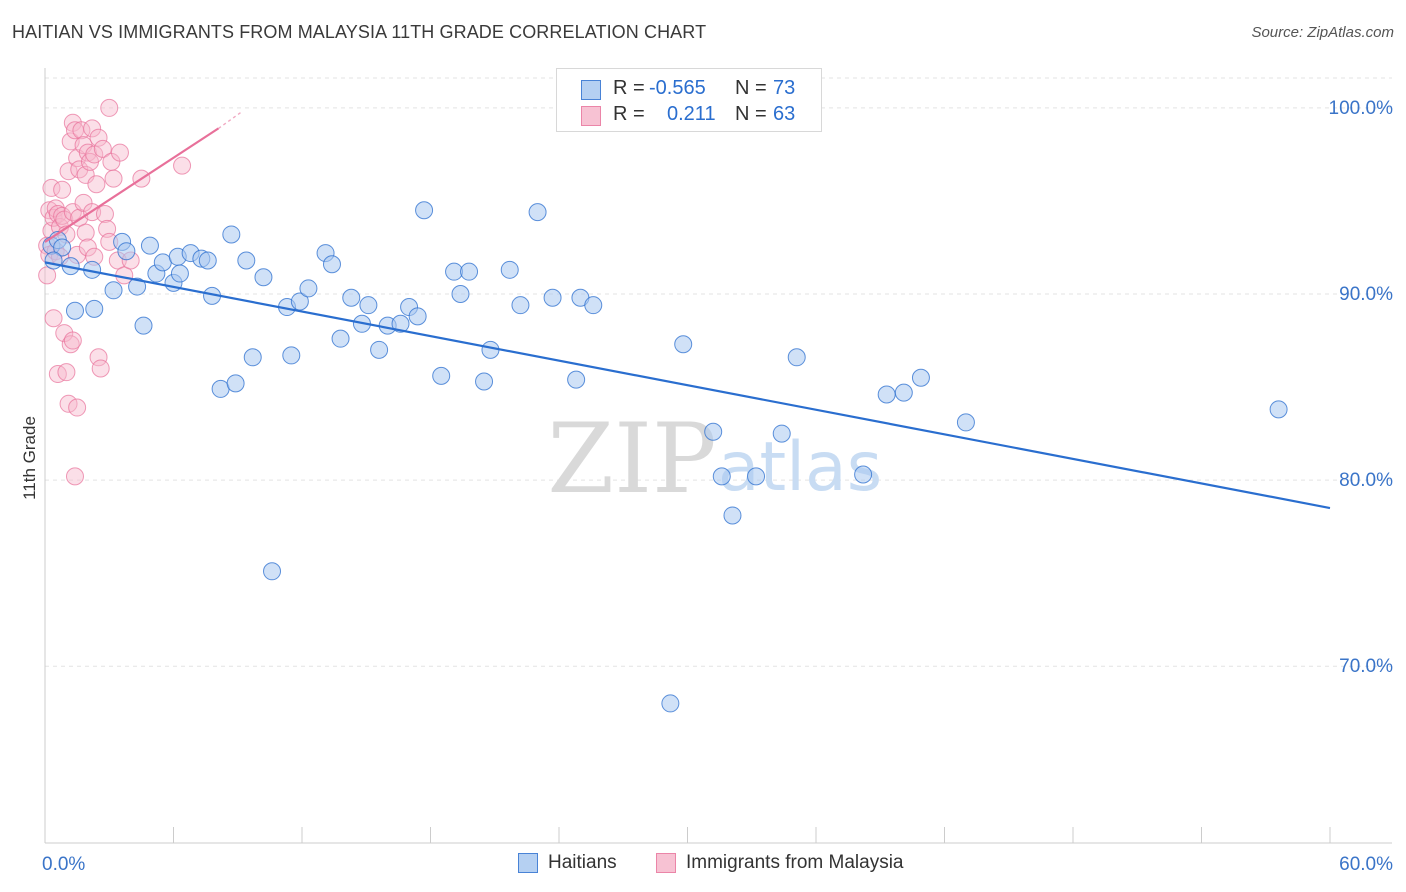 The height and width of the screenshot is (892, 1406). Describe the element at coordinates (1361, 108) in the screenshot. I see `y-tick-label: 100.0%` at that location.